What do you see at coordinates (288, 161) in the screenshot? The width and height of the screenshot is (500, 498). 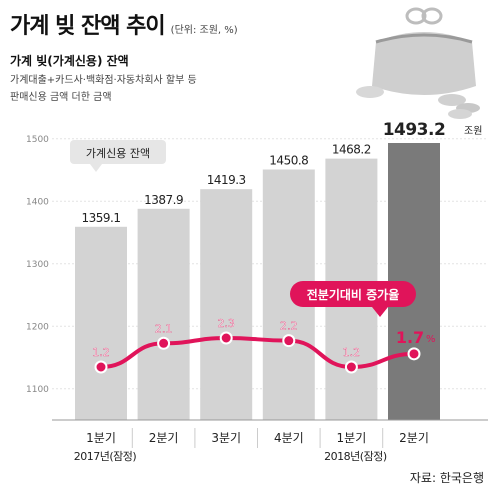 I see `bar-value-label-3: 1450.8` at bounding box center [288, 161].